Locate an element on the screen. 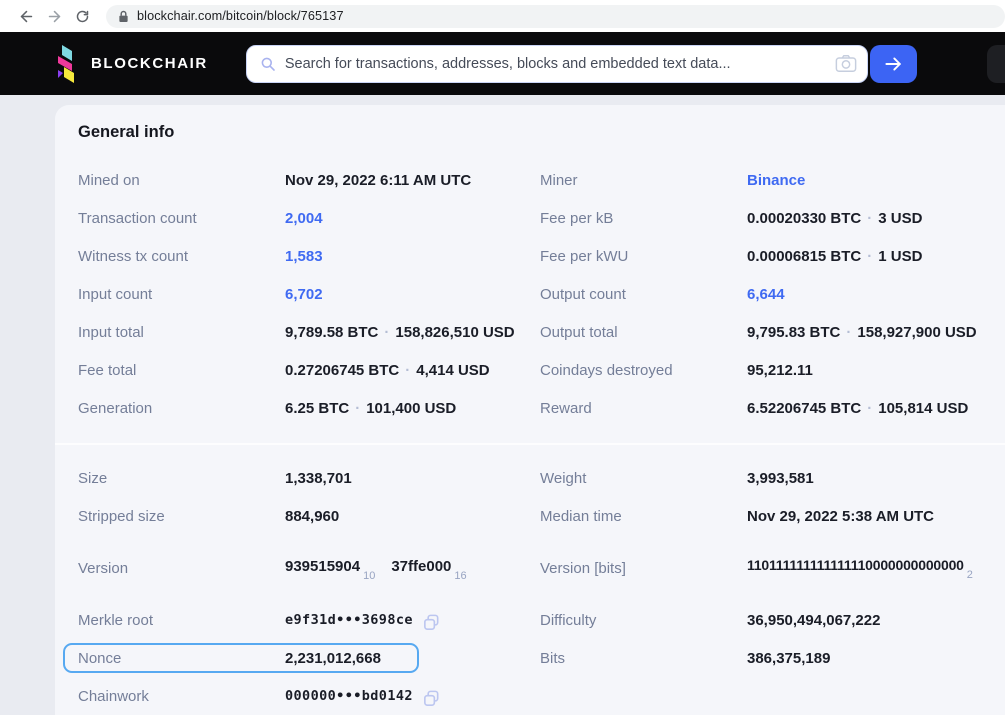  output-count-link: 6,644 is located at coordinates (766, 294).